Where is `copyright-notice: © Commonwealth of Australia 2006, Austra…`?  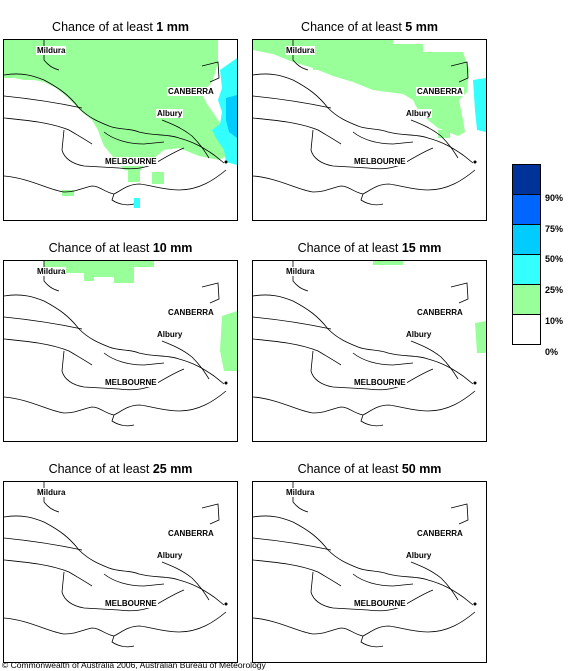 copyright-notice: © Commonwealth of Australia 2006, Austra… is located at coordinates (134, 665).